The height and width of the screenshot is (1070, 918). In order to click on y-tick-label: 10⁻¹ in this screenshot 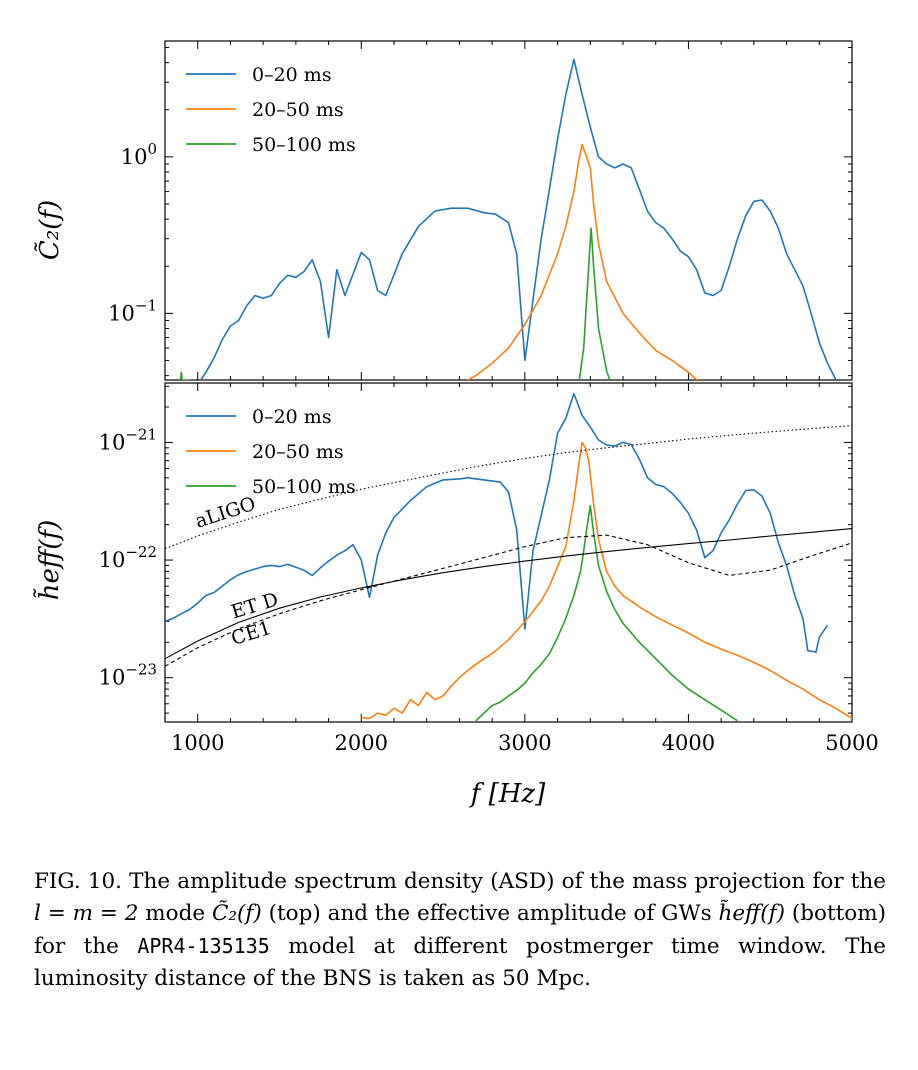, I will do `click(132, 310)`.